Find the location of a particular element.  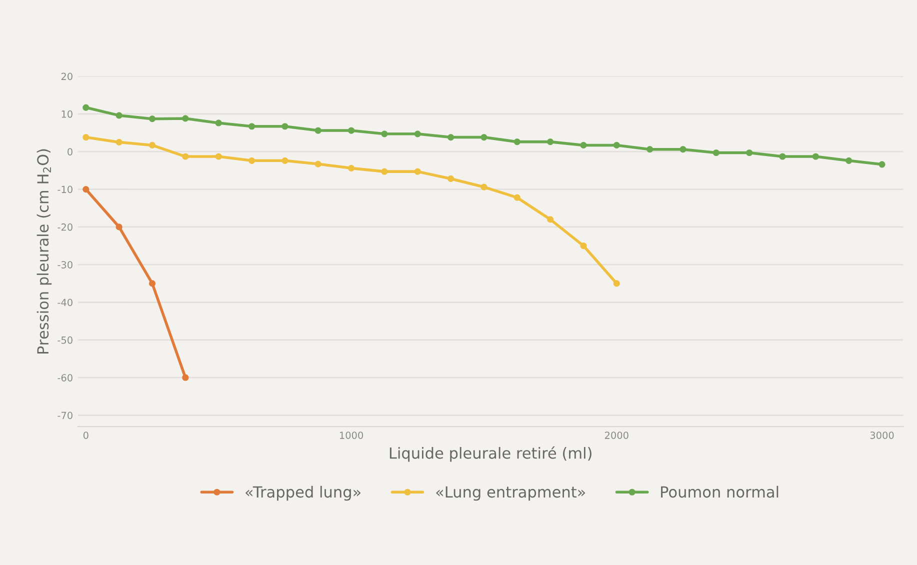

y-tick-label: -30 is located at coordinates (65, 264).